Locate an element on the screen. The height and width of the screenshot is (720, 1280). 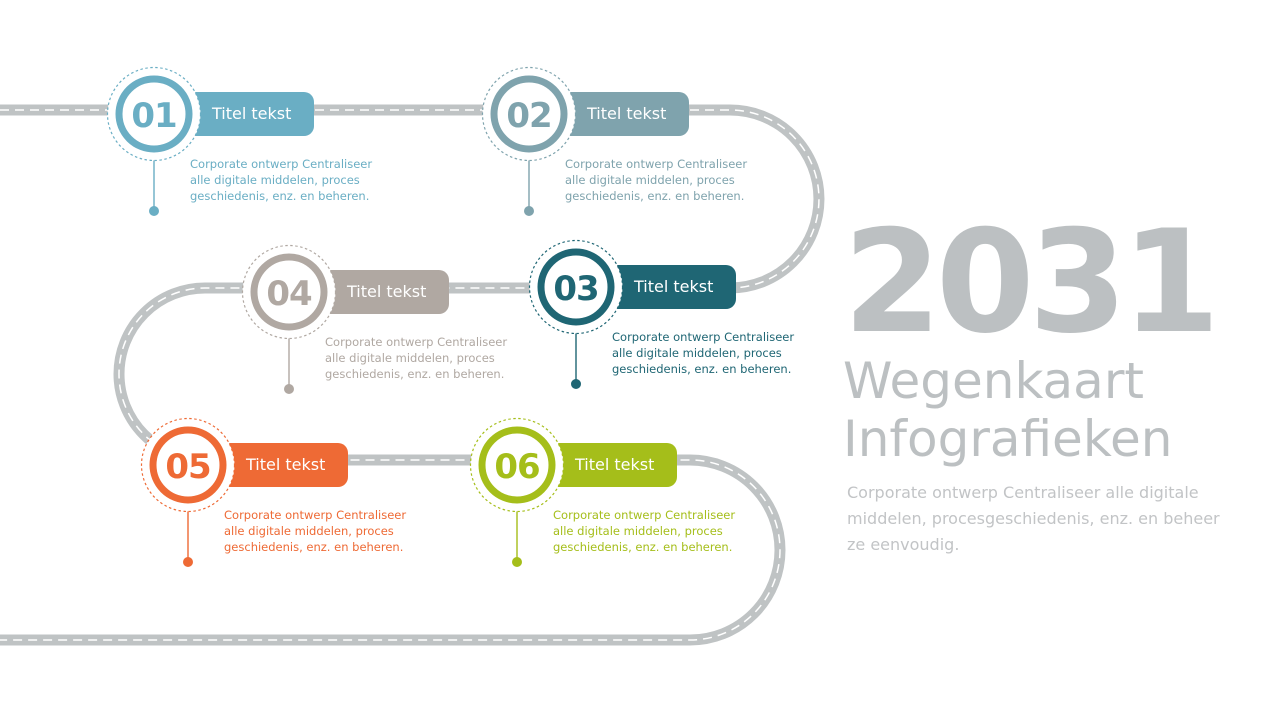
milestone-badge: 06 is located at coordinates (517, 465).